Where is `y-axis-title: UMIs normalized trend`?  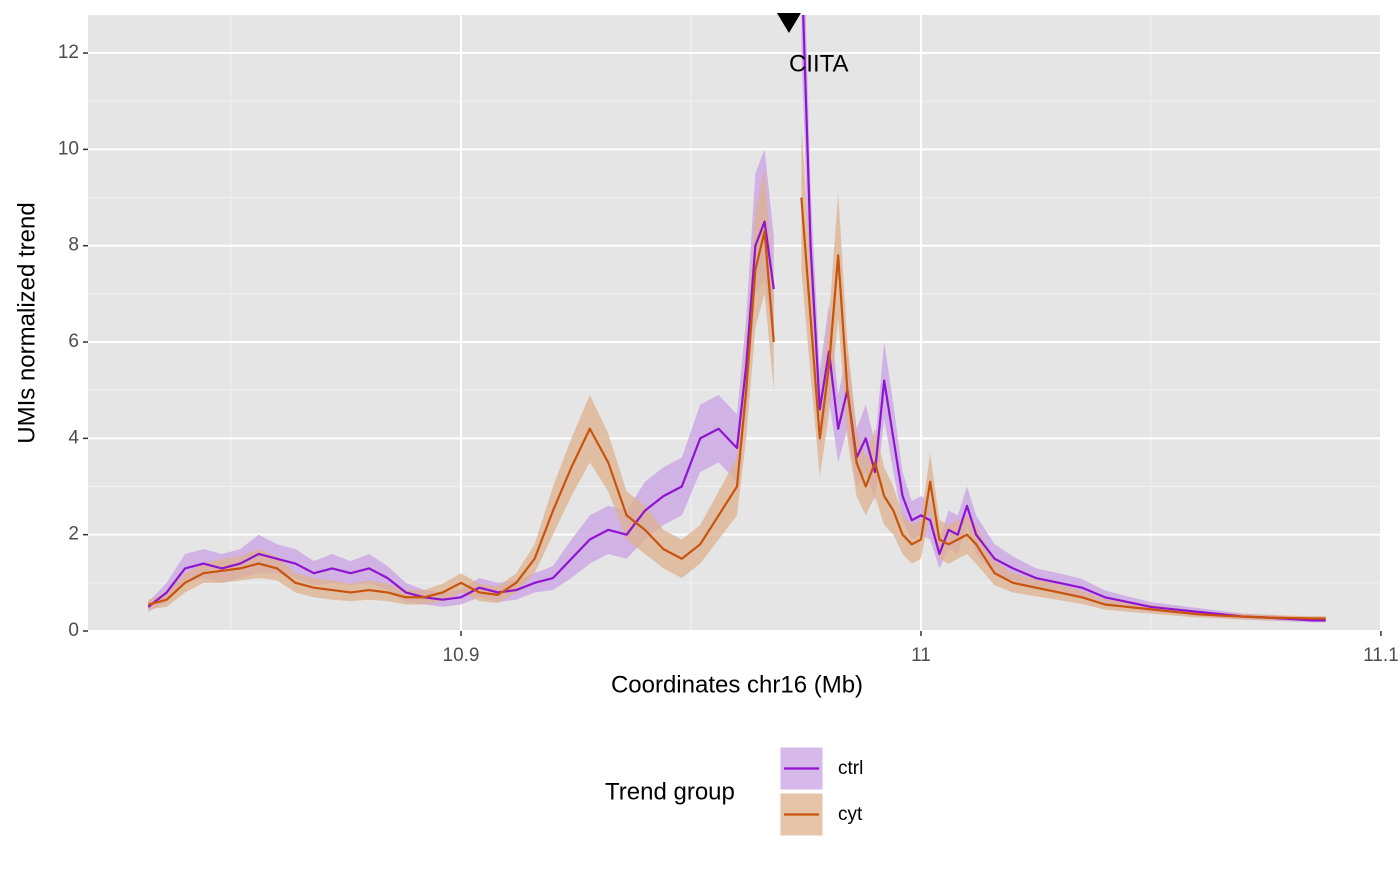 y-axis-title: UMIs normalized trend is located at coordinates (26, 322).